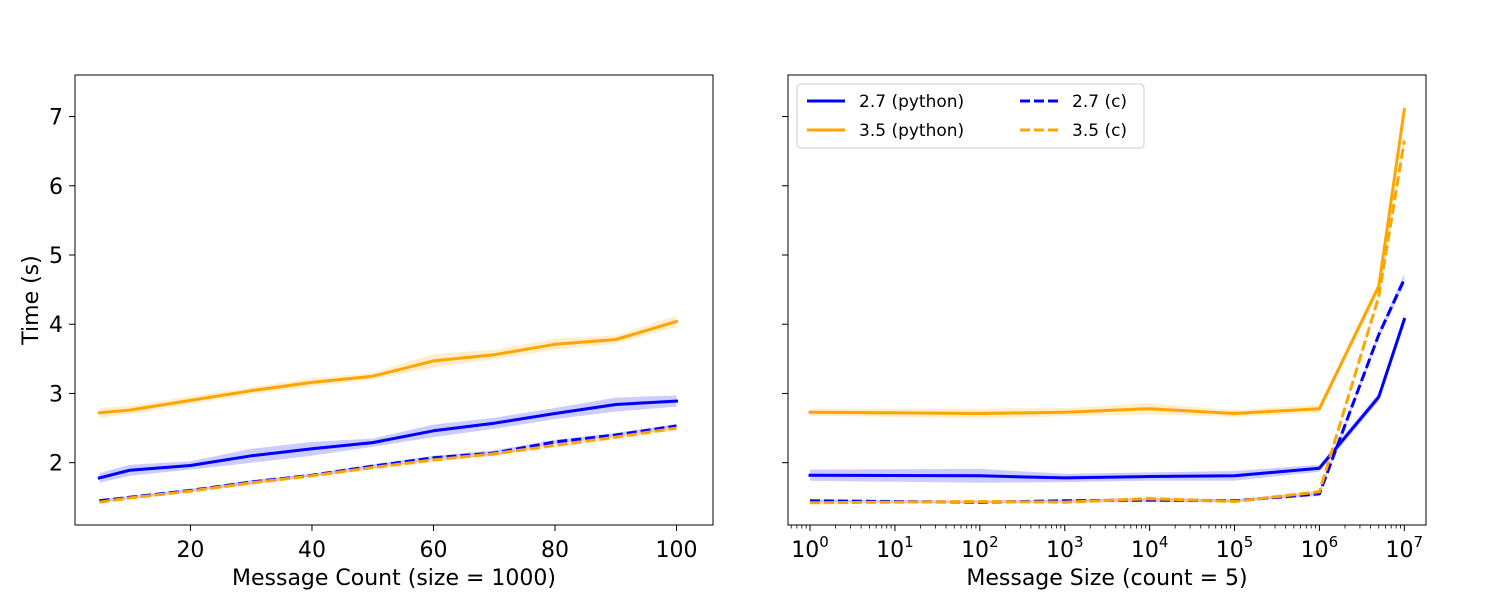 Image resolution: width=1500 pixels, height=600 pixels. Describe the element at coordinates (895, 548) in the screenshot. I see `x-tick-label-1-1: 10¹` at that location.